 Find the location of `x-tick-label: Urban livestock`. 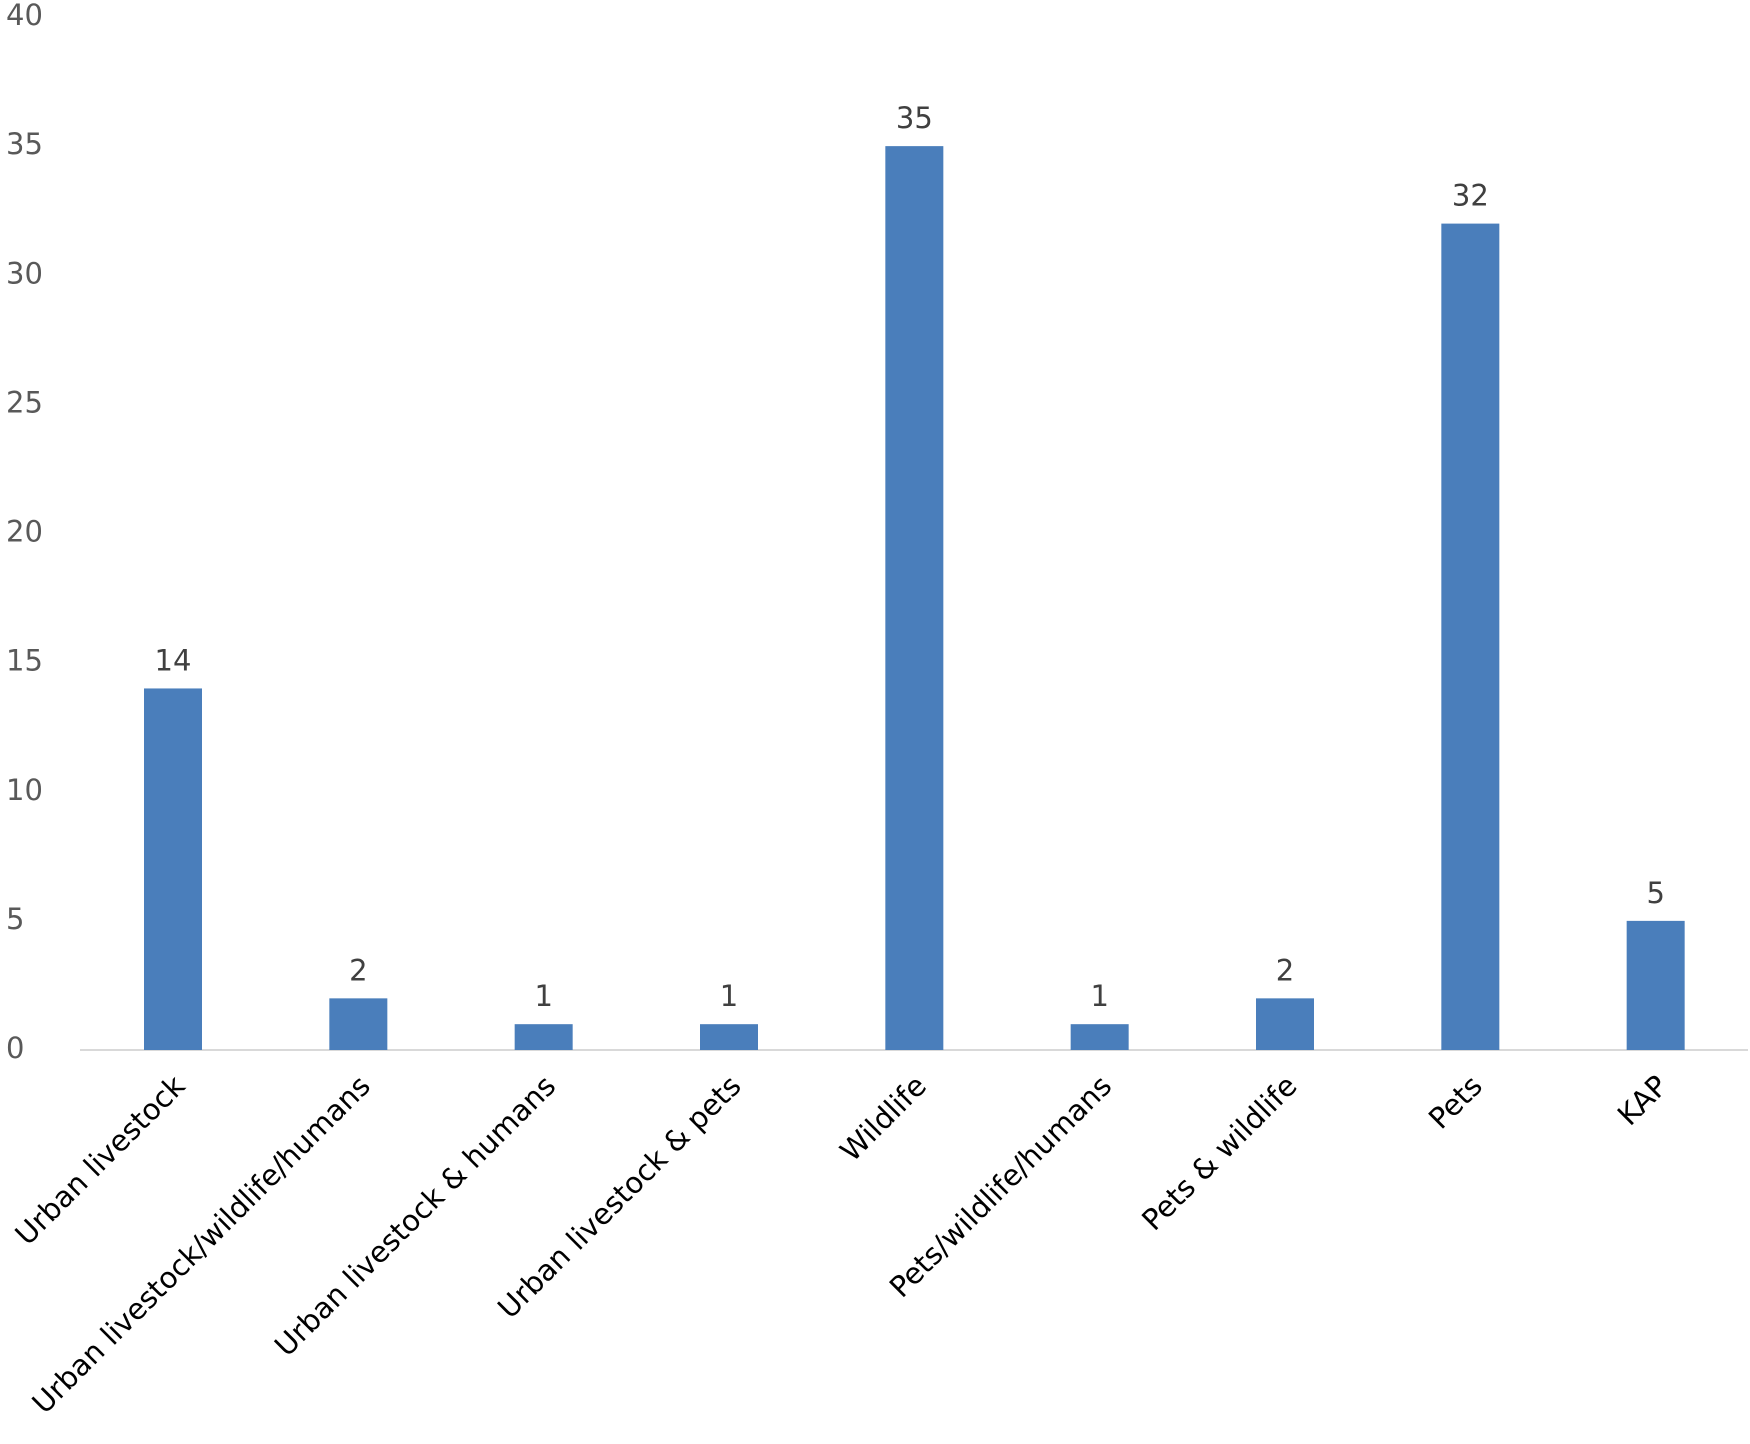

x-tick-label: Urban livestock is located at coordinates (99, 1159).